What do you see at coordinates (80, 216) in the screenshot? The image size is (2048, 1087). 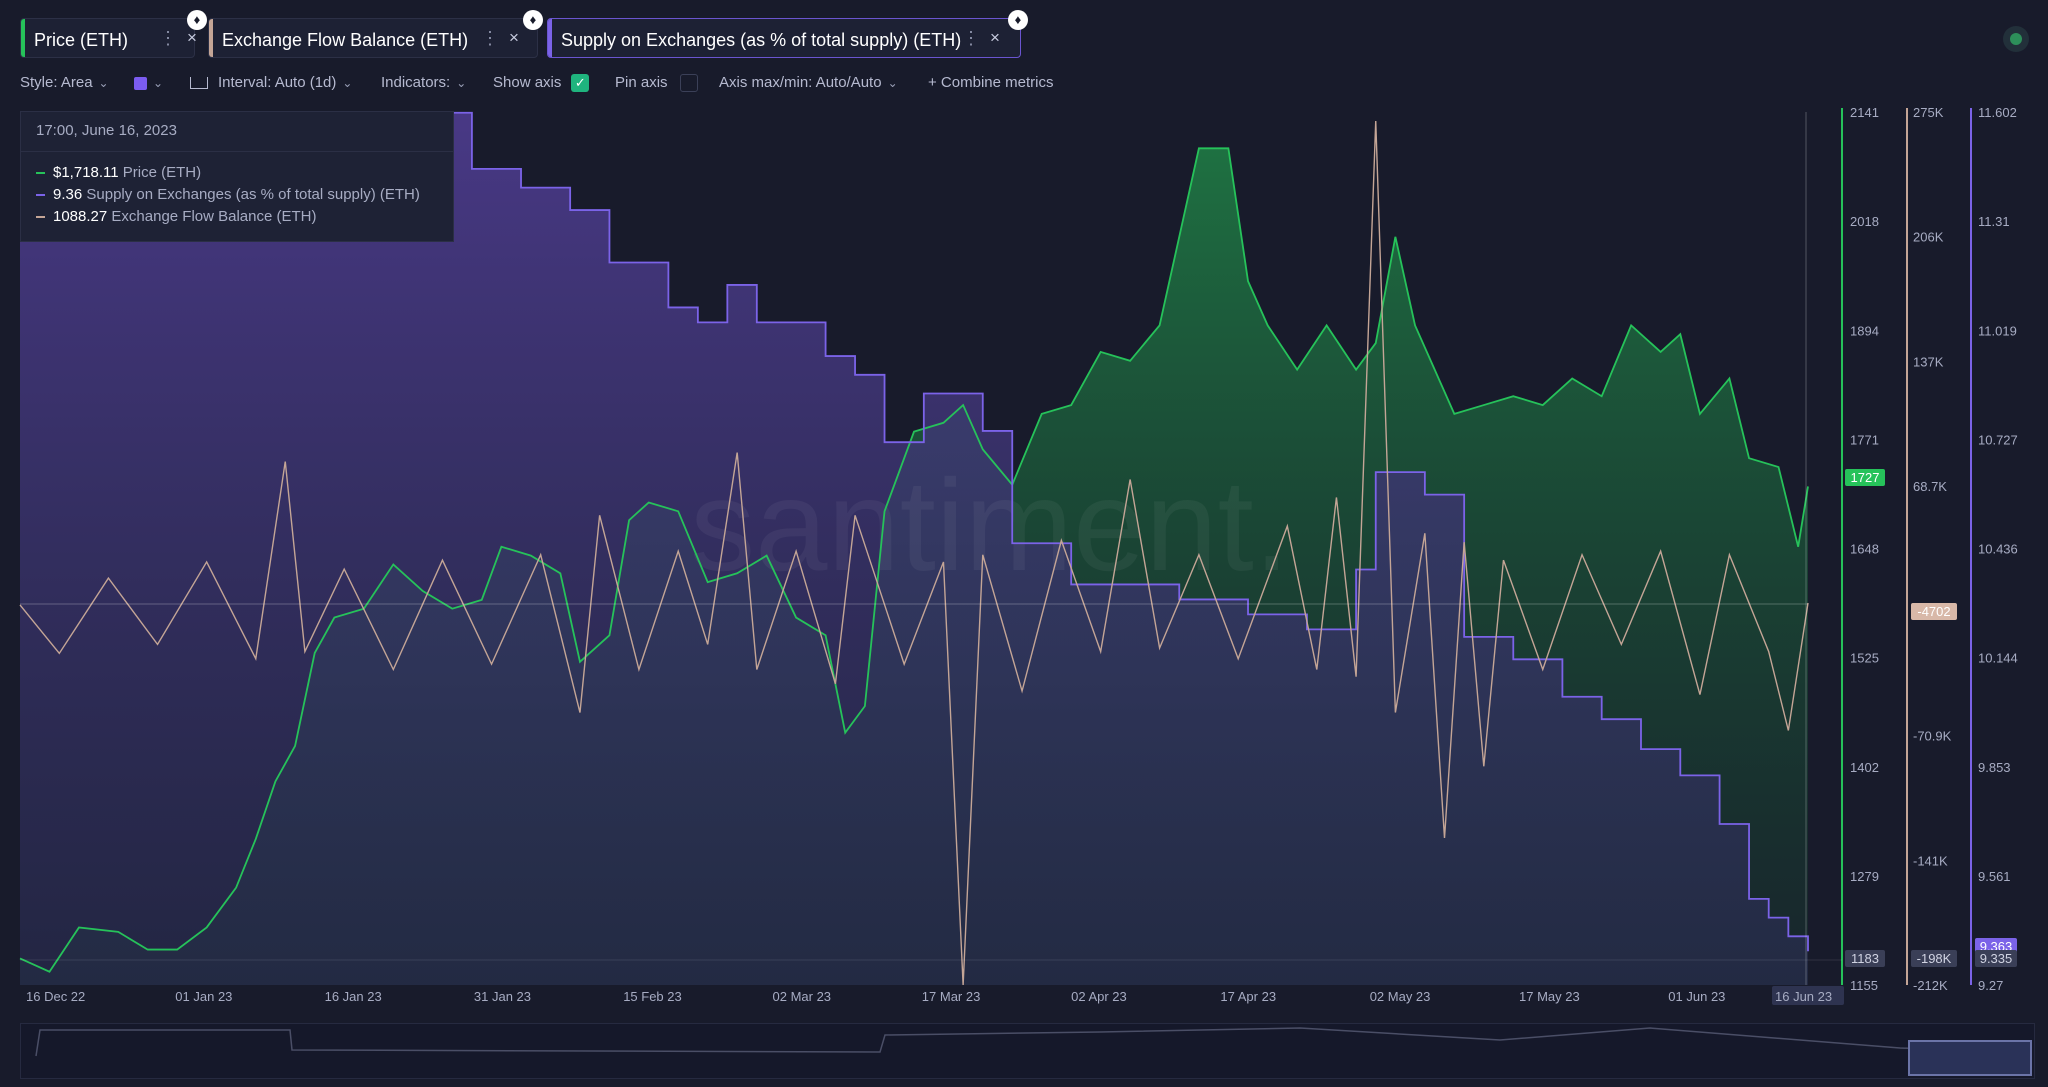 I see `tooltip-value: 1088.27` at bounding box center [80, 216].